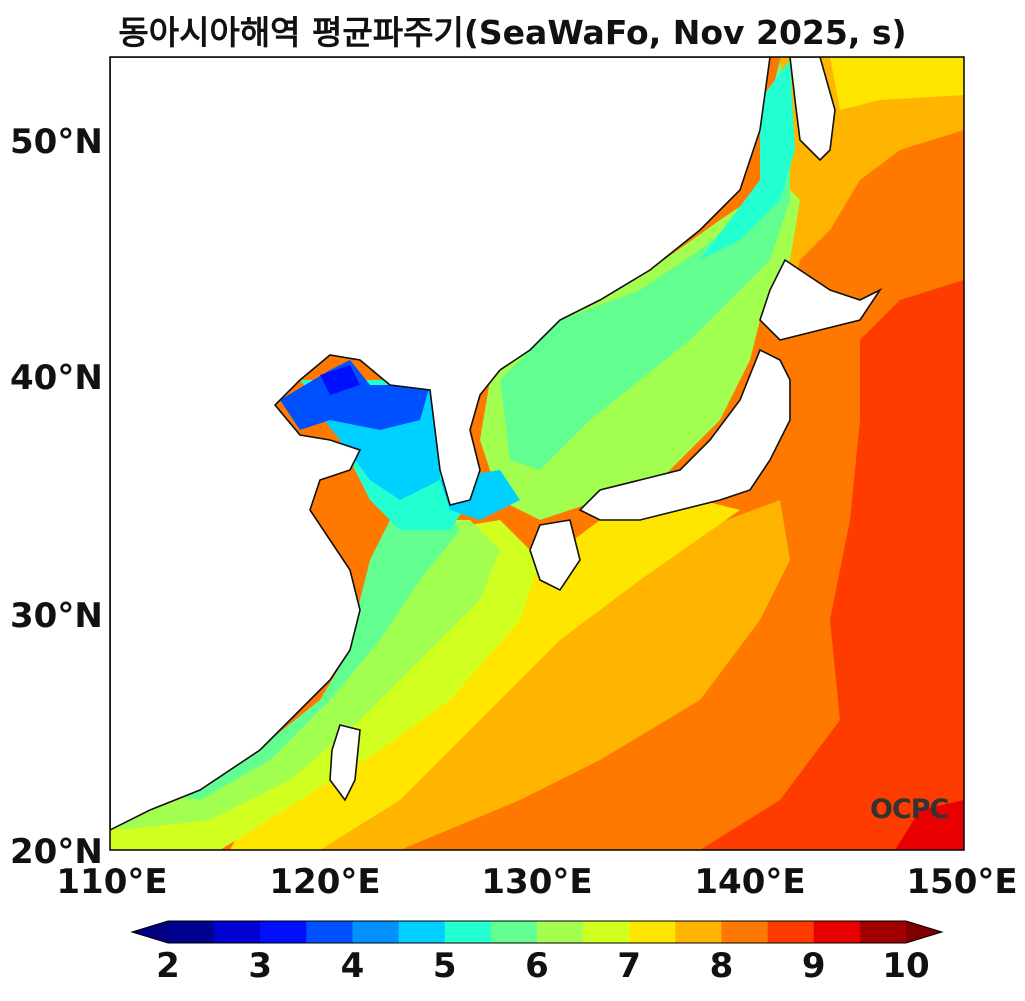 This screenshot has width=1025, height=1001. Describe the element at coordinates (629, 966) in the screenshot. I see `colorbar-label: 7` at that location.